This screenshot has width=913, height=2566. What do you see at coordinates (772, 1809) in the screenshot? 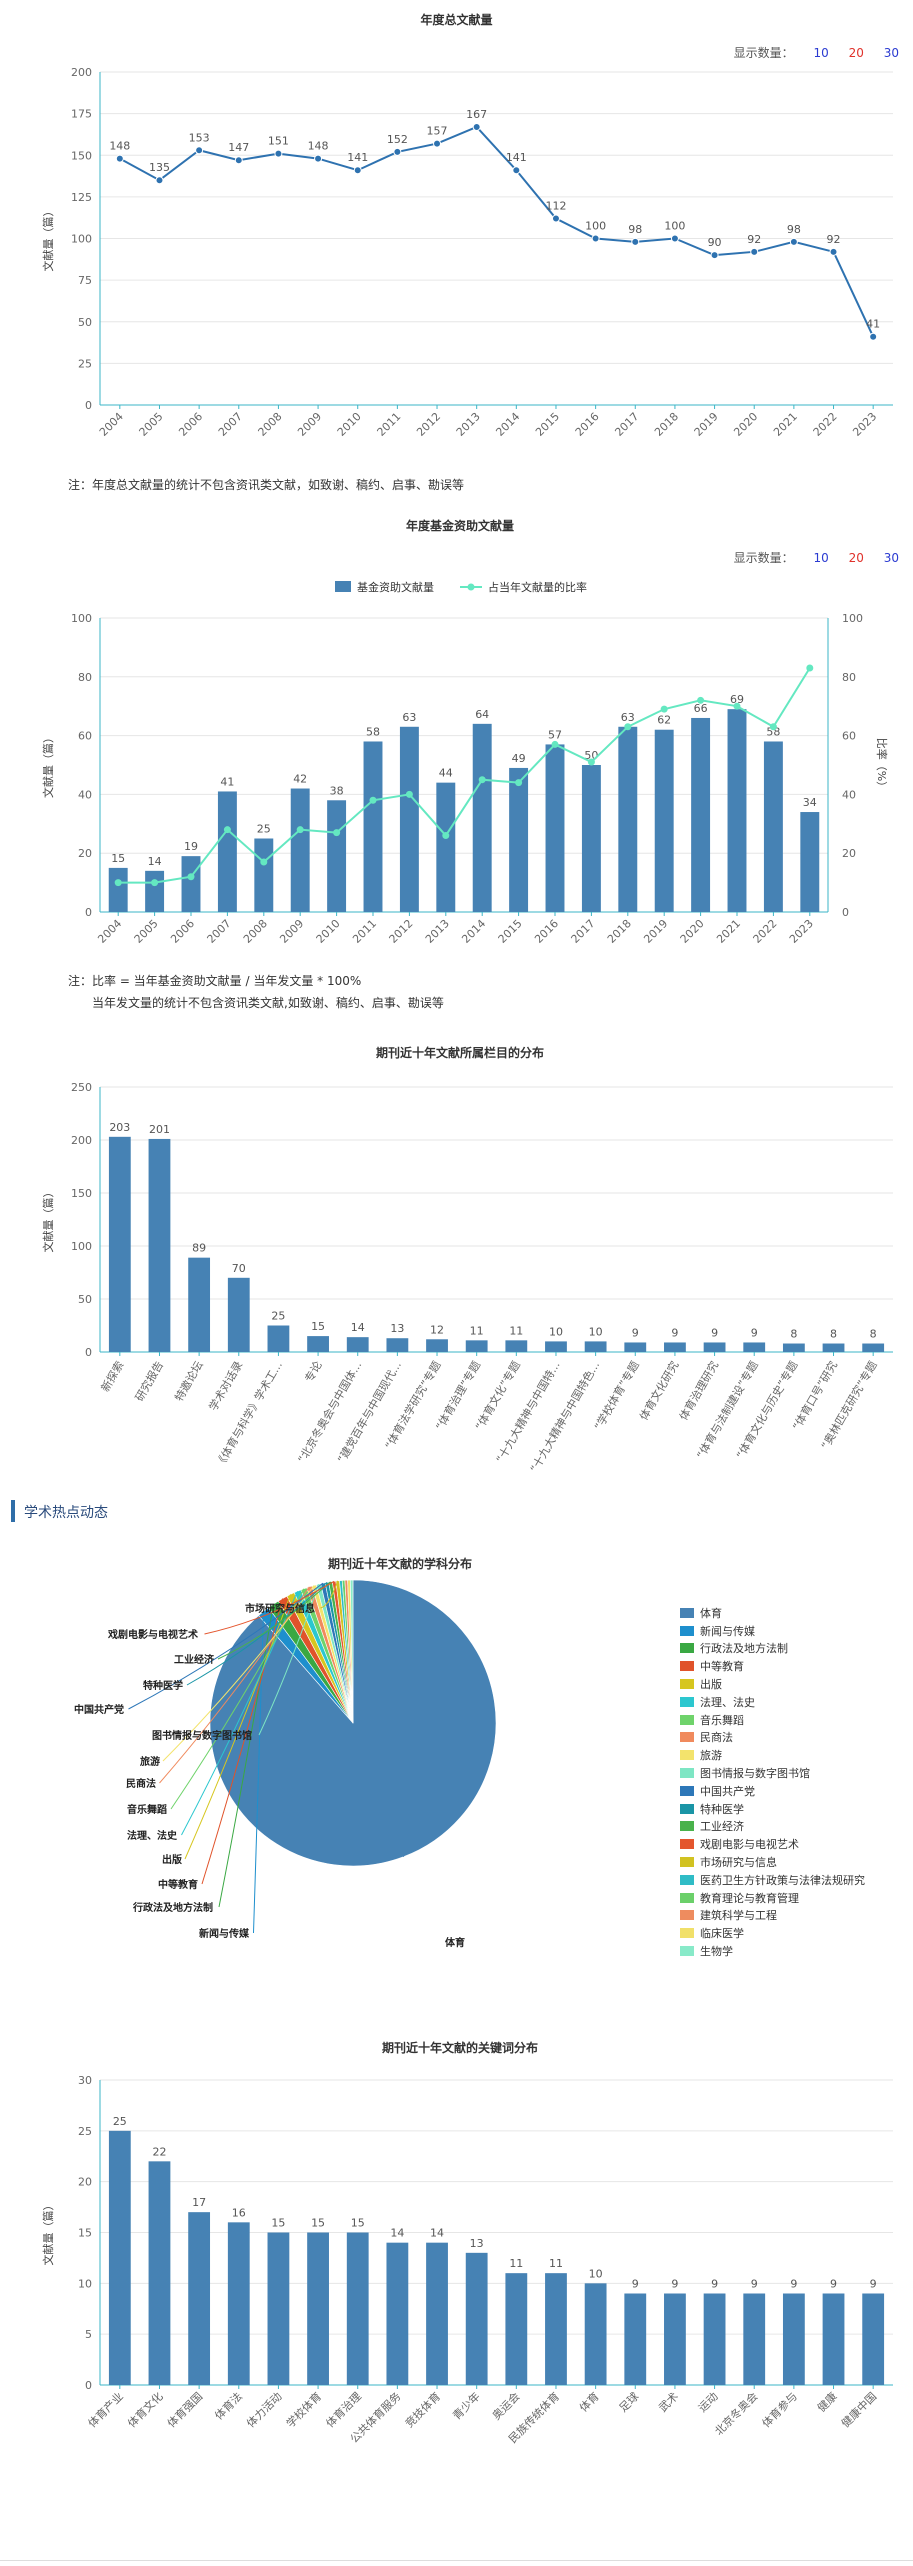
I see `subject-legend-item: 特种医学` at bounding box center [772, 1809].